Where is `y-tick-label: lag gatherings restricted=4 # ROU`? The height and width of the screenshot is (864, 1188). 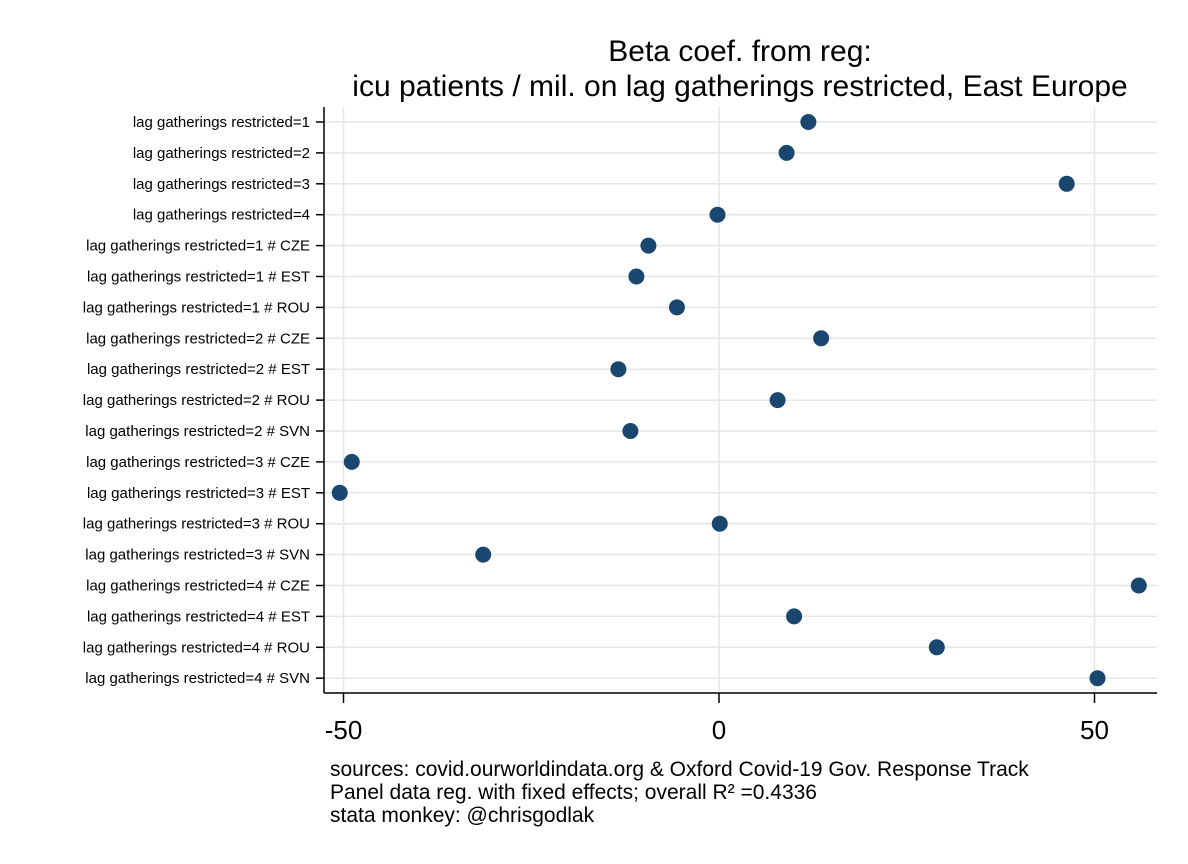
y-tick-label: lag gatherings restricted=4 # ROU is located at coordinates (196, 647).